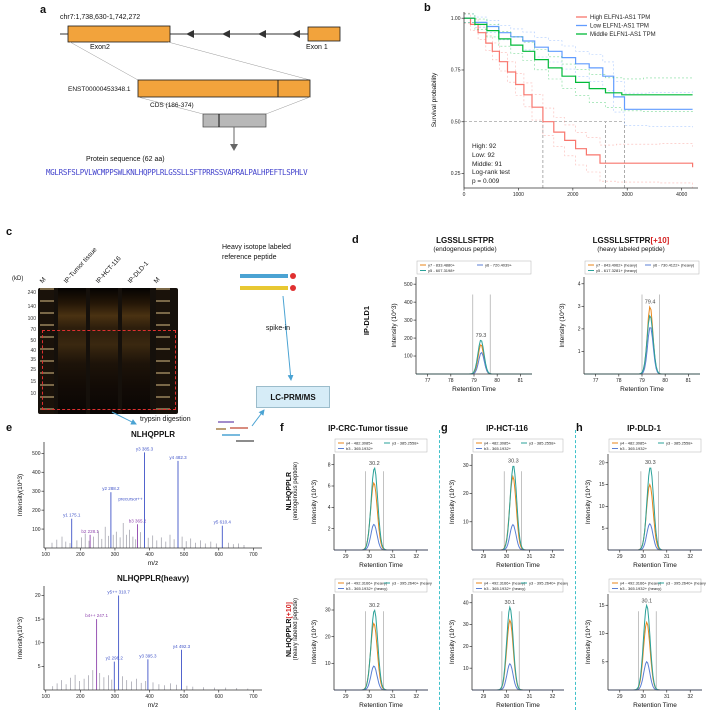 The width and height of the screenshot is (709, 713). What do you see at coordinates (20, 638) in the screenshot?
I see `svg-text: Intensity(10^3)` at bounding box center [20, 638].